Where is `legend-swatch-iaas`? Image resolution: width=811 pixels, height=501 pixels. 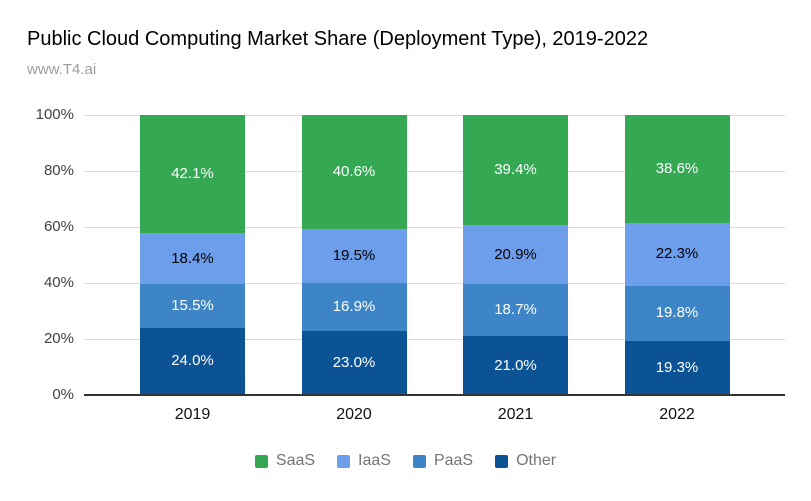 legend-swatch-iaas is located at coordinates (344, 461).